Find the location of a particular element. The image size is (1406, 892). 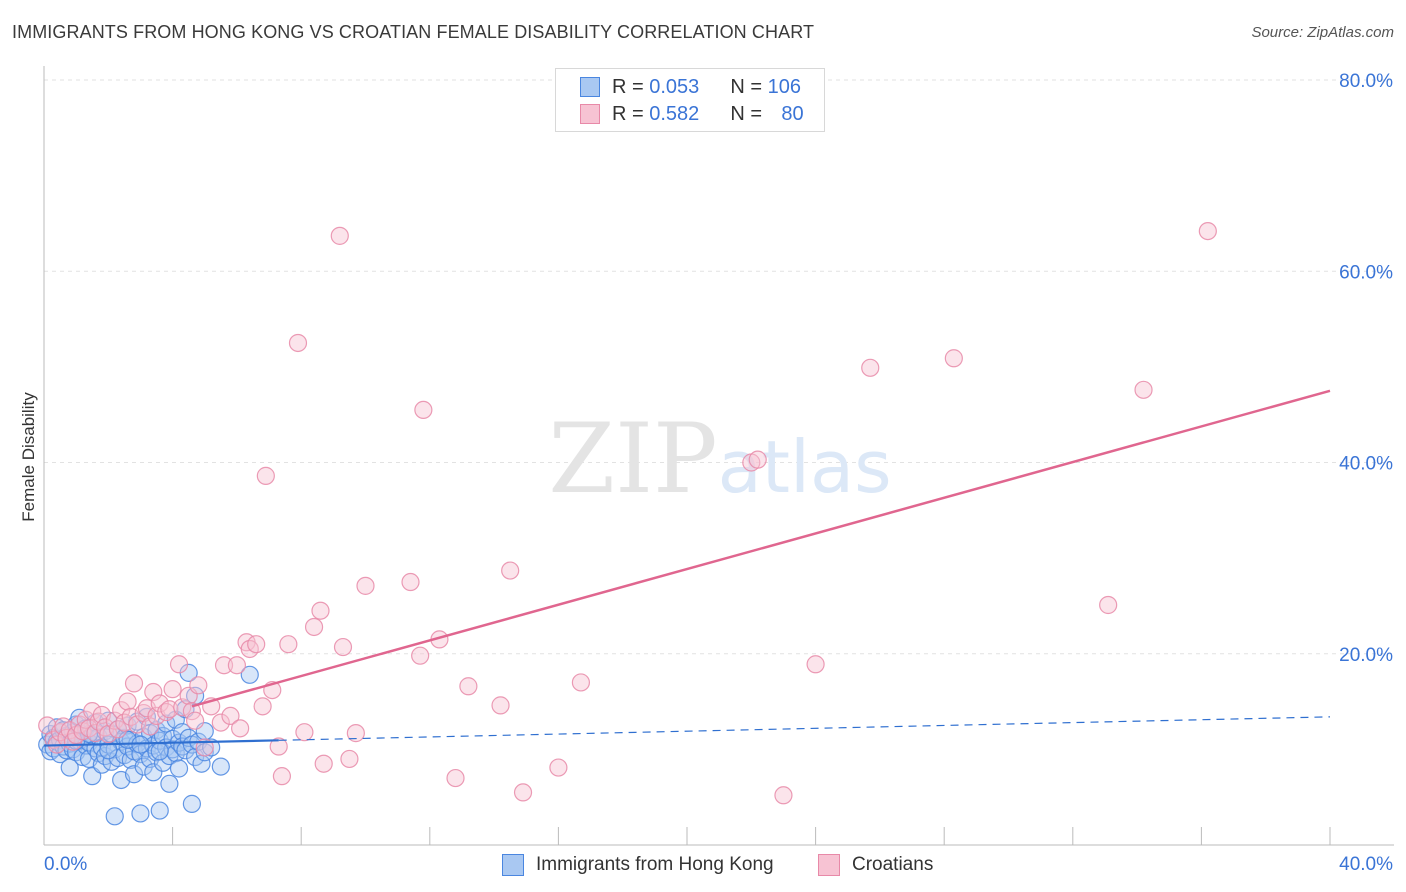

correlation-legend: R = 0.053 N = 106 R = 0.582 N = 80 is located at coordinates (690, 100).